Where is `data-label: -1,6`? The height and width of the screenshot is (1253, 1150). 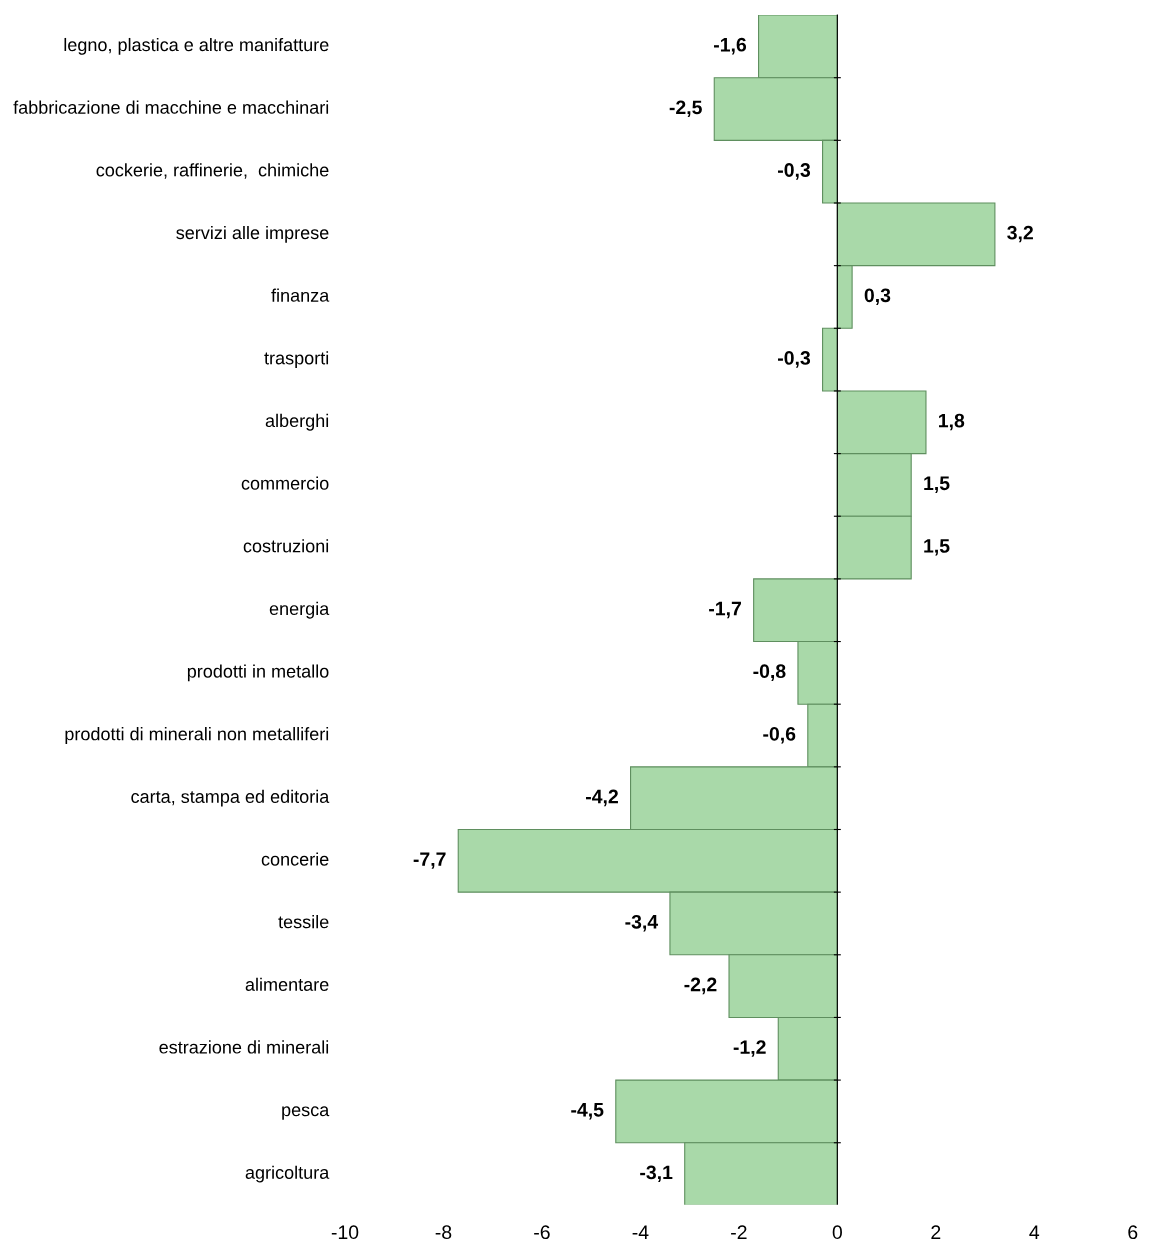
data-label: -1,6 is located at coordinates (730, 46).